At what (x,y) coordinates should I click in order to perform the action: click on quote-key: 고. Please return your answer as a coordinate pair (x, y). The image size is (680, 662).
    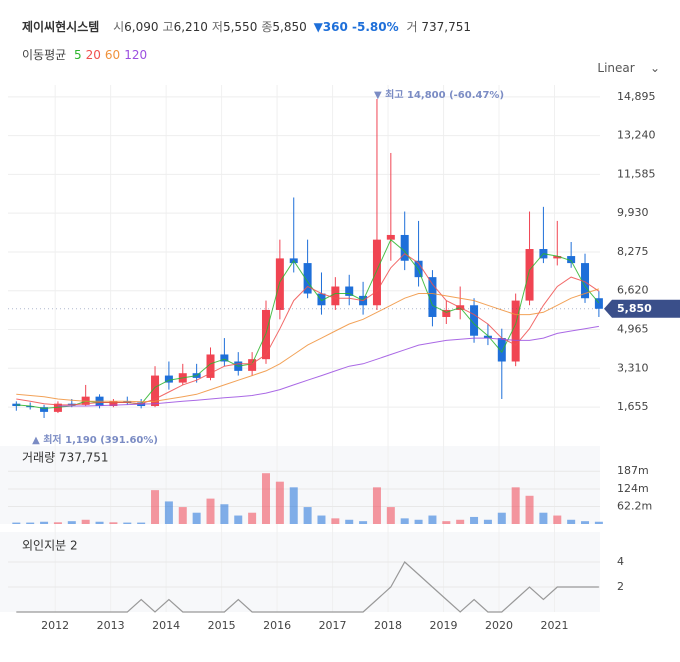
    Looking at the image, I should click on (168, 27).